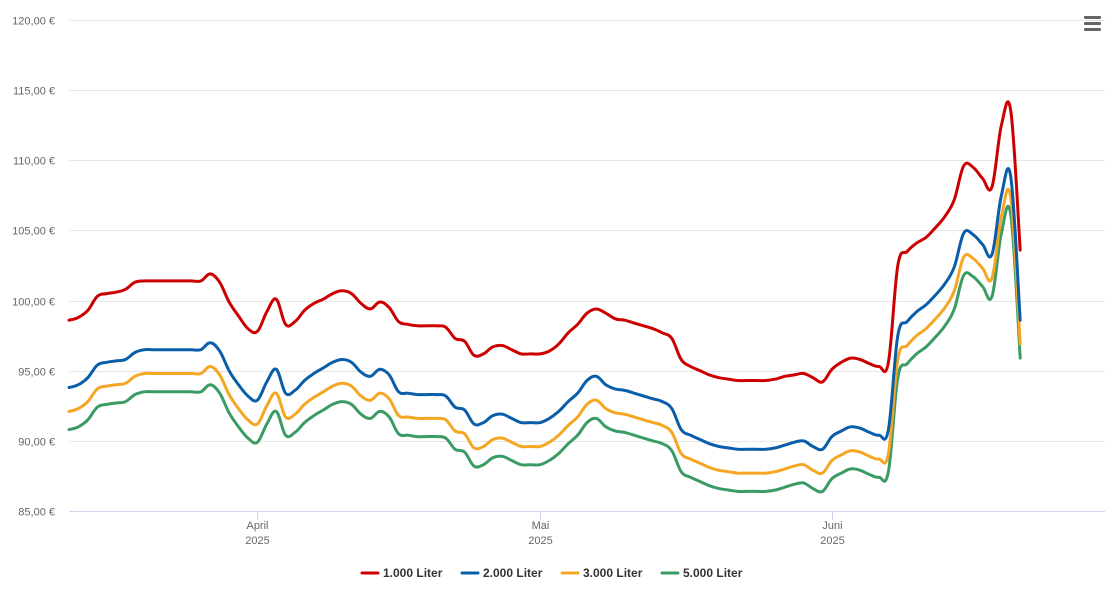 The width and height of the screenshot is (1115, 608). Describe the element at coordinates (257, 526) in the screenshot. I see `x-tick-label-month: April` at that location.